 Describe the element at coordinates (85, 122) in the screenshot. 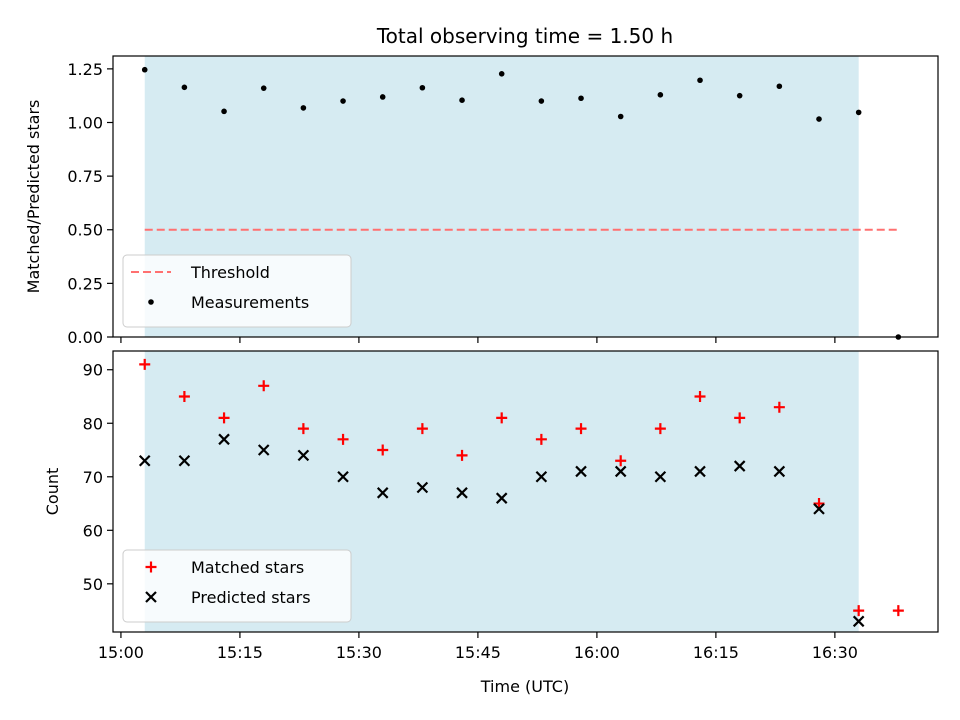

I see `y-tick-label: 1.00` at that location.